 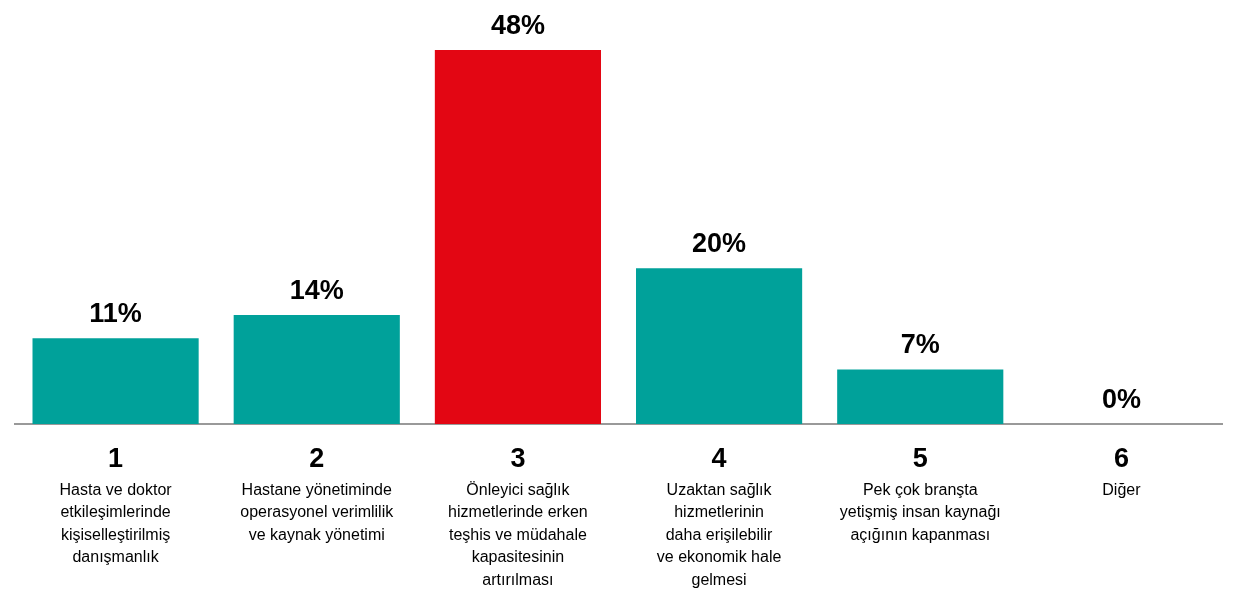 I want to click on data-label: 7%, so click(x=920, y=344).